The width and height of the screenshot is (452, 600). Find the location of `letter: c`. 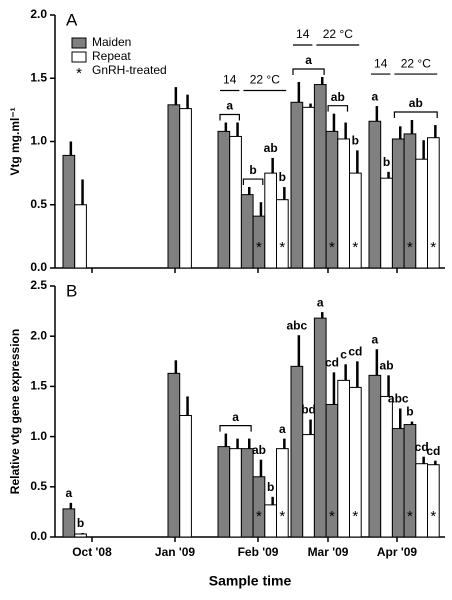

letter: c is located at coordinates (343, 354).